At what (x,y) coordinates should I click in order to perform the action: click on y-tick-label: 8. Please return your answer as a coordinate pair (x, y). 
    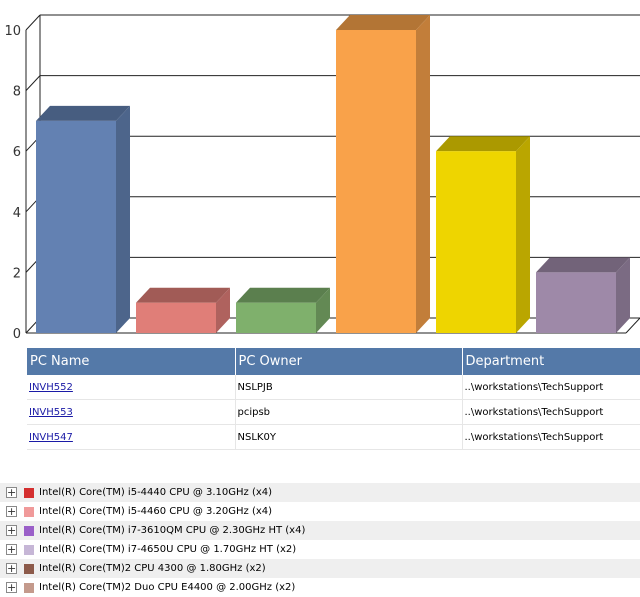
    Looking at the image, I should click on (17, 92).